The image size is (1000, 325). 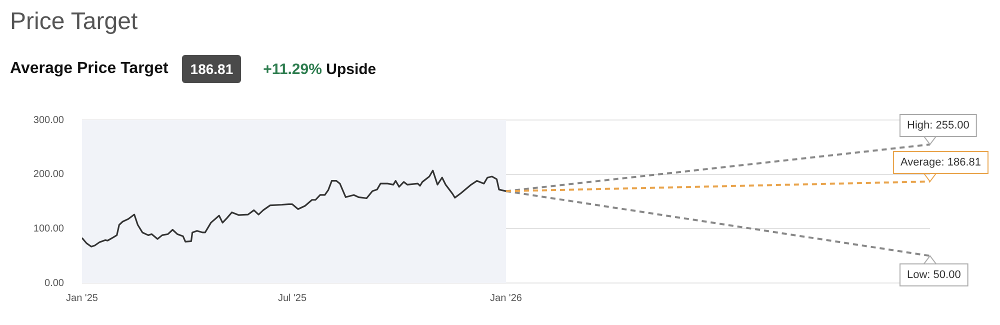 What do you see at coordinates (82, 298) in the screenshot?
I see `x-tick-label: Jan '25` at bounding box center [82, 298].